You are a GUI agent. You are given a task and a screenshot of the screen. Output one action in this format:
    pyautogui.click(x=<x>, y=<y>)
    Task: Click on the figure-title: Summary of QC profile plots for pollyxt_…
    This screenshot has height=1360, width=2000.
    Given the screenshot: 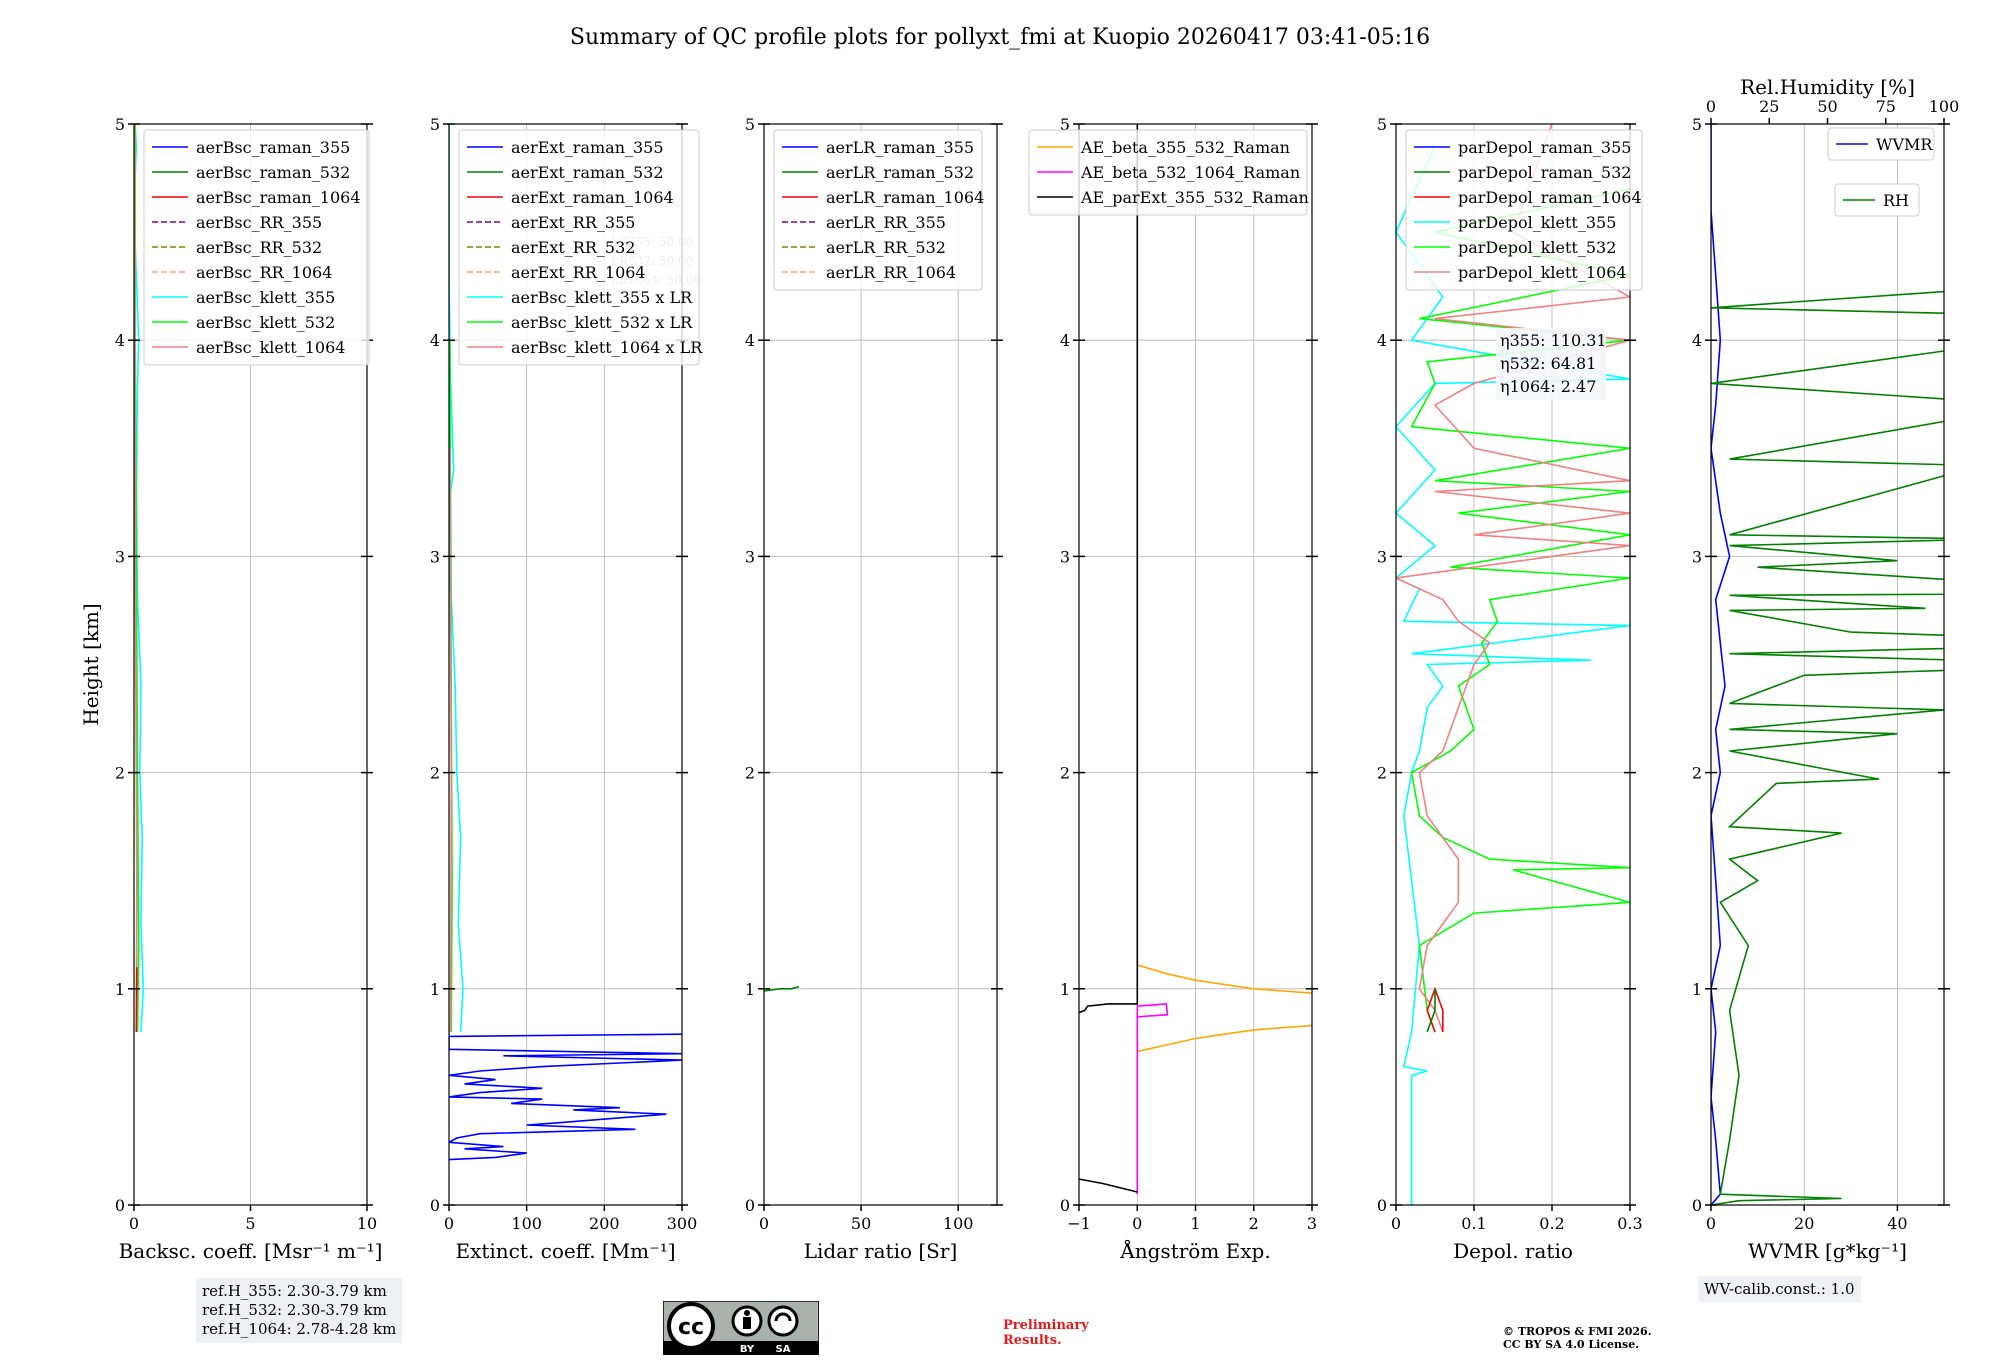 What is the action you would take?
    pyautogui.click(x=1000, y=37)
    